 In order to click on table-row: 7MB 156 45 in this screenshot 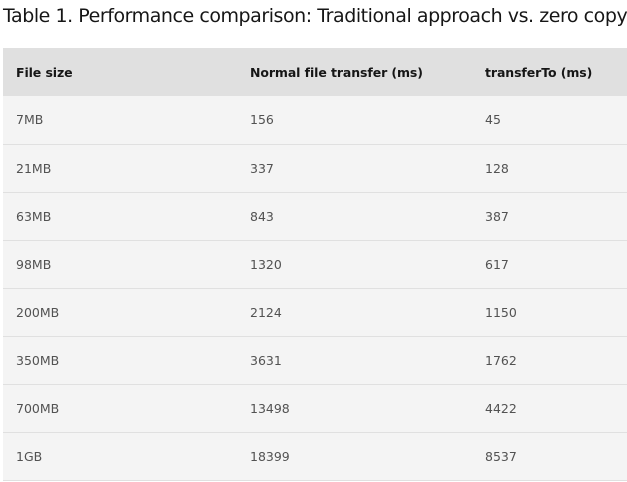, I will do `click(315, 120)`.